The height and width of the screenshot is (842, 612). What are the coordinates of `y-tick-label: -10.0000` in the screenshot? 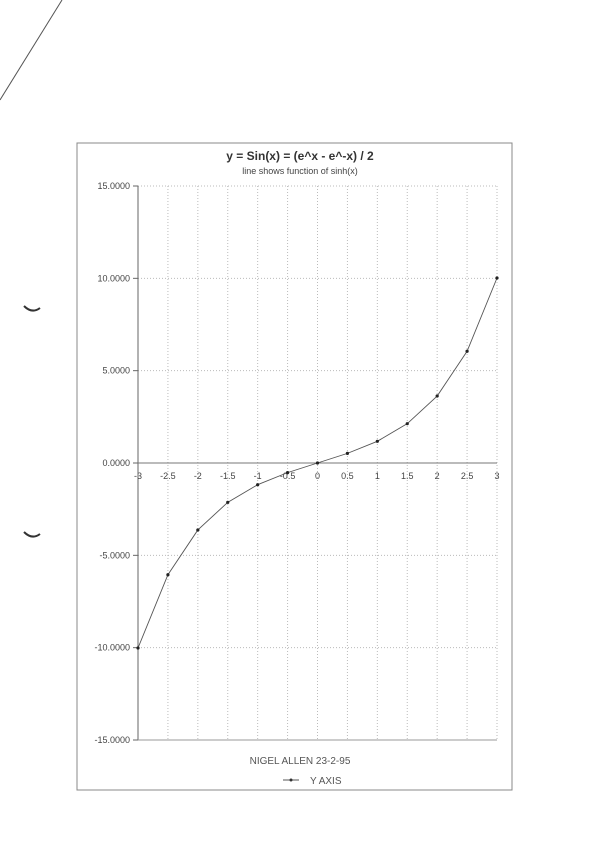 It's located at (112, 648).